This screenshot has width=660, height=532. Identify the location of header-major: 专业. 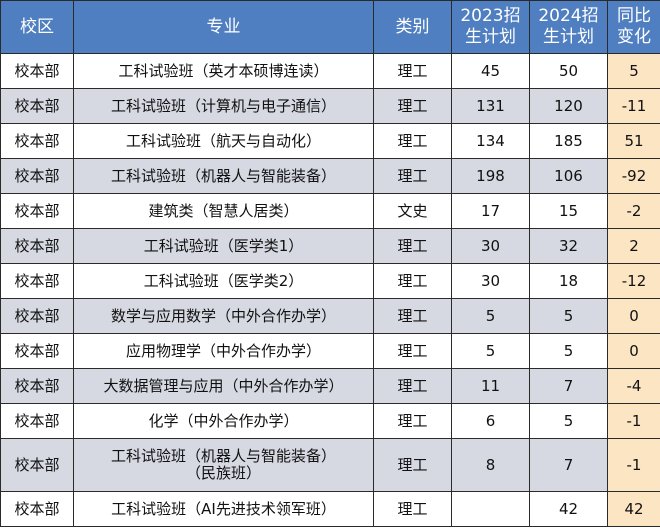
(223, 27).